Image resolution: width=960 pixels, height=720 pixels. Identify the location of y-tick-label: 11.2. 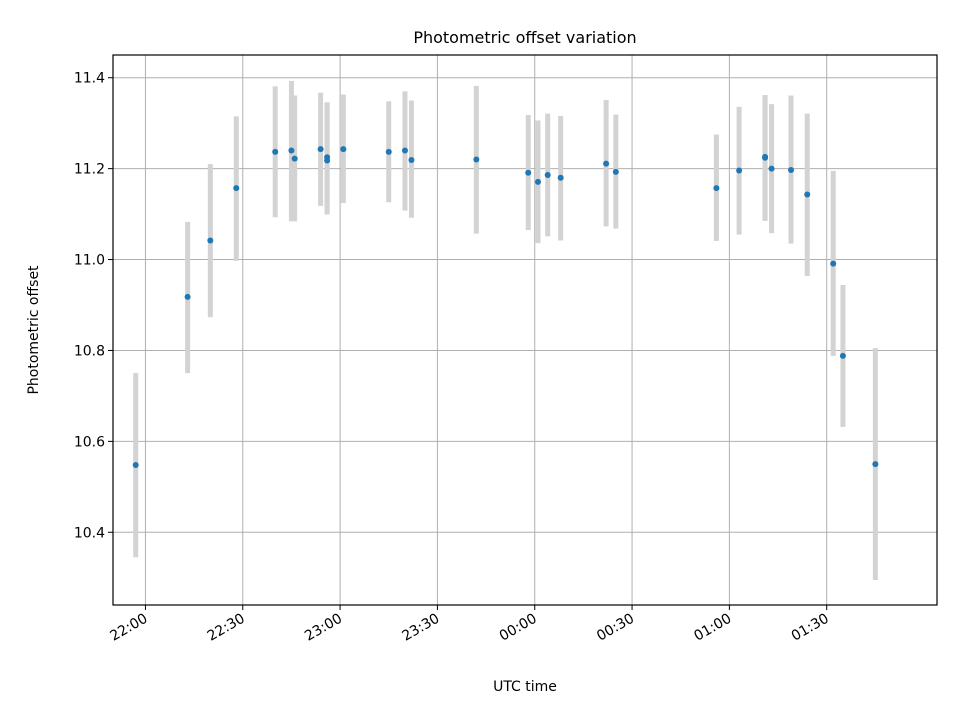
(89, 170).